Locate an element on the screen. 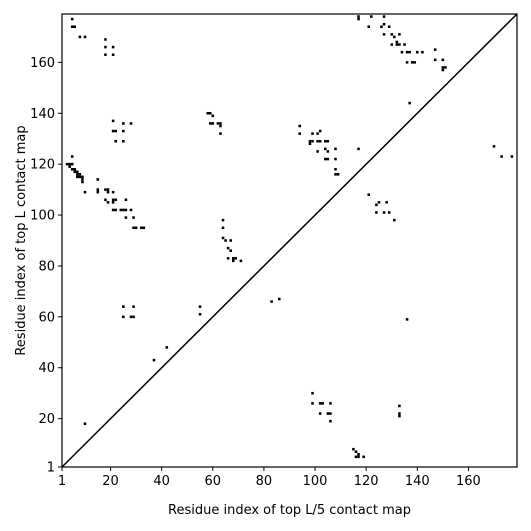  y-tick-label: 140 is located at coordinates (42, 114).